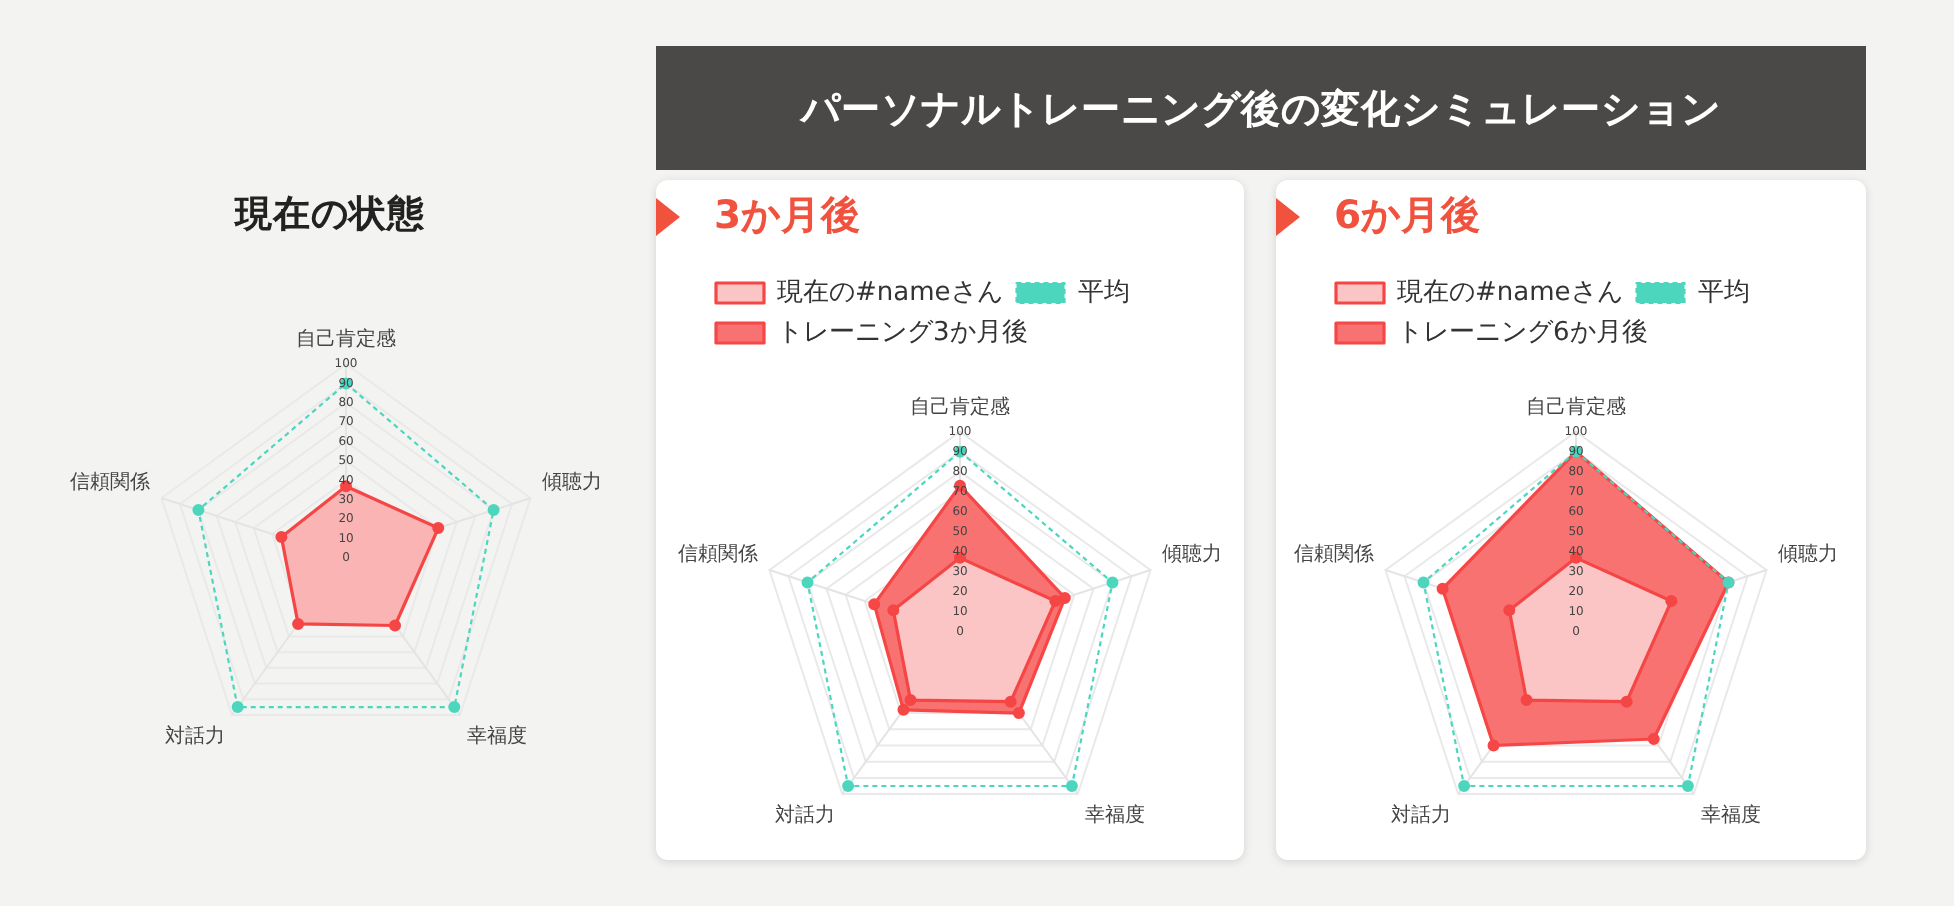 This screenshot has width=1954, height=906. I want to click on chart-title: 6か月後, so click(1408, 216).